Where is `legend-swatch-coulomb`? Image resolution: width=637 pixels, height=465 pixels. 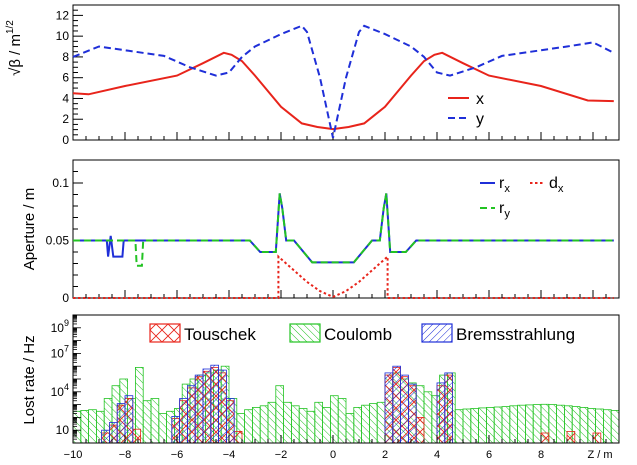
legend-swatch-coulomb is located at coordinates (305, 333).